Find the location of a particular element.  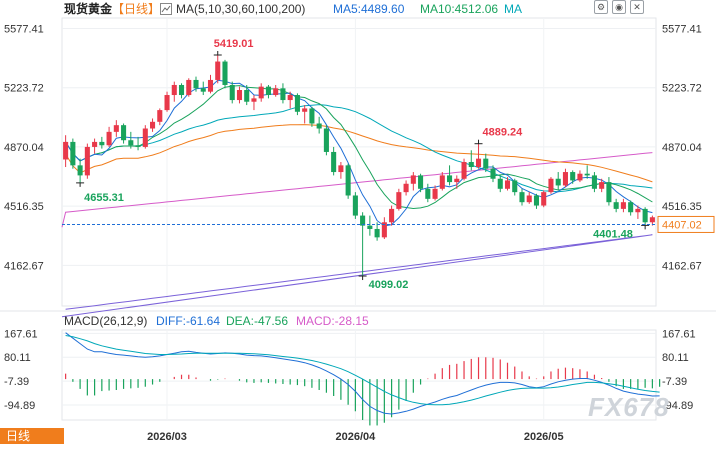

macd-dea-line is located at coordinates (362, 370).